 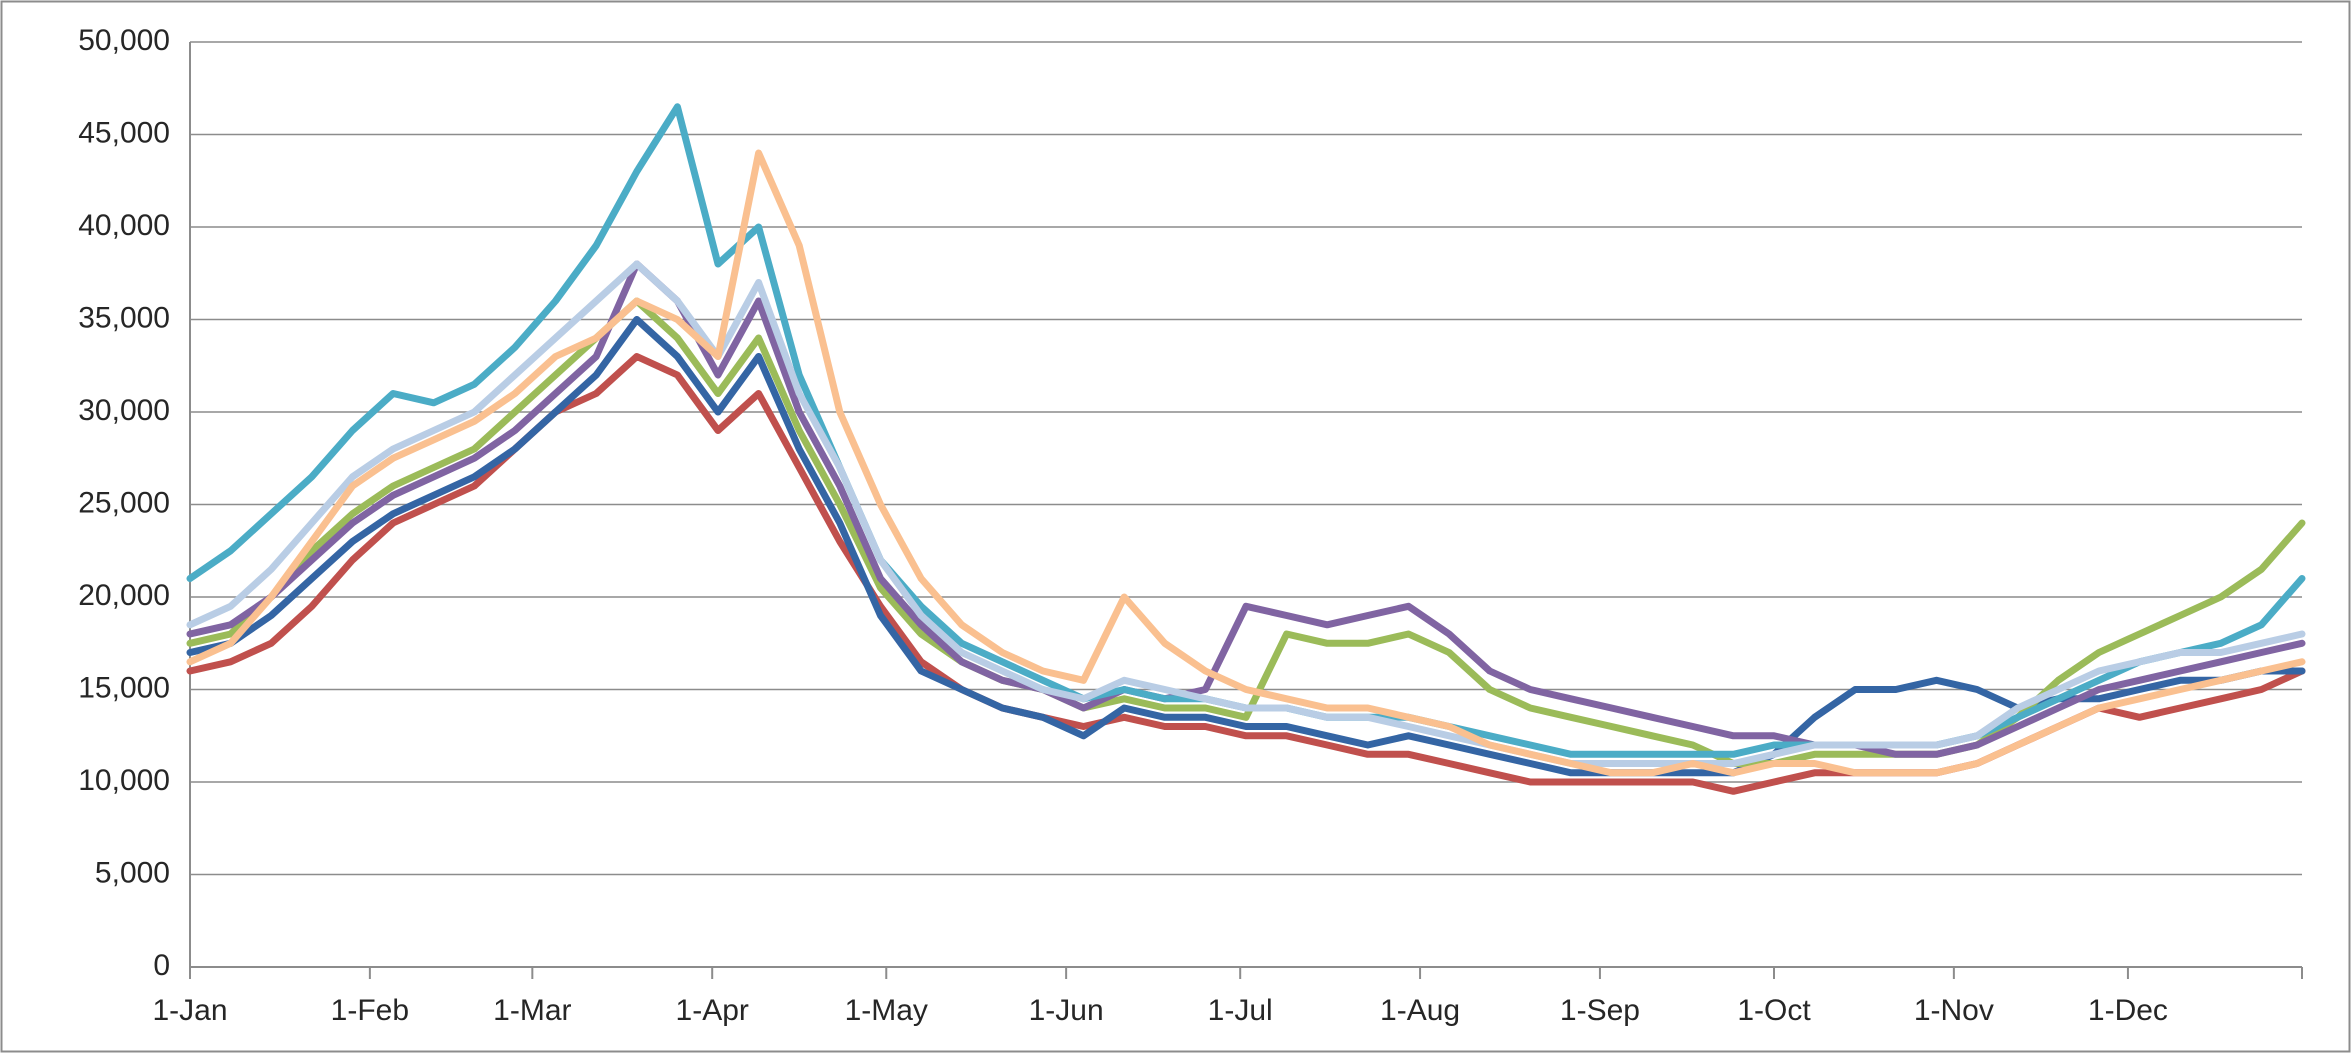 What do you see at coordinates (124, 687) in the screenshot?
I see `y-tick-label: 15,000` at bounding box center [124, 687].